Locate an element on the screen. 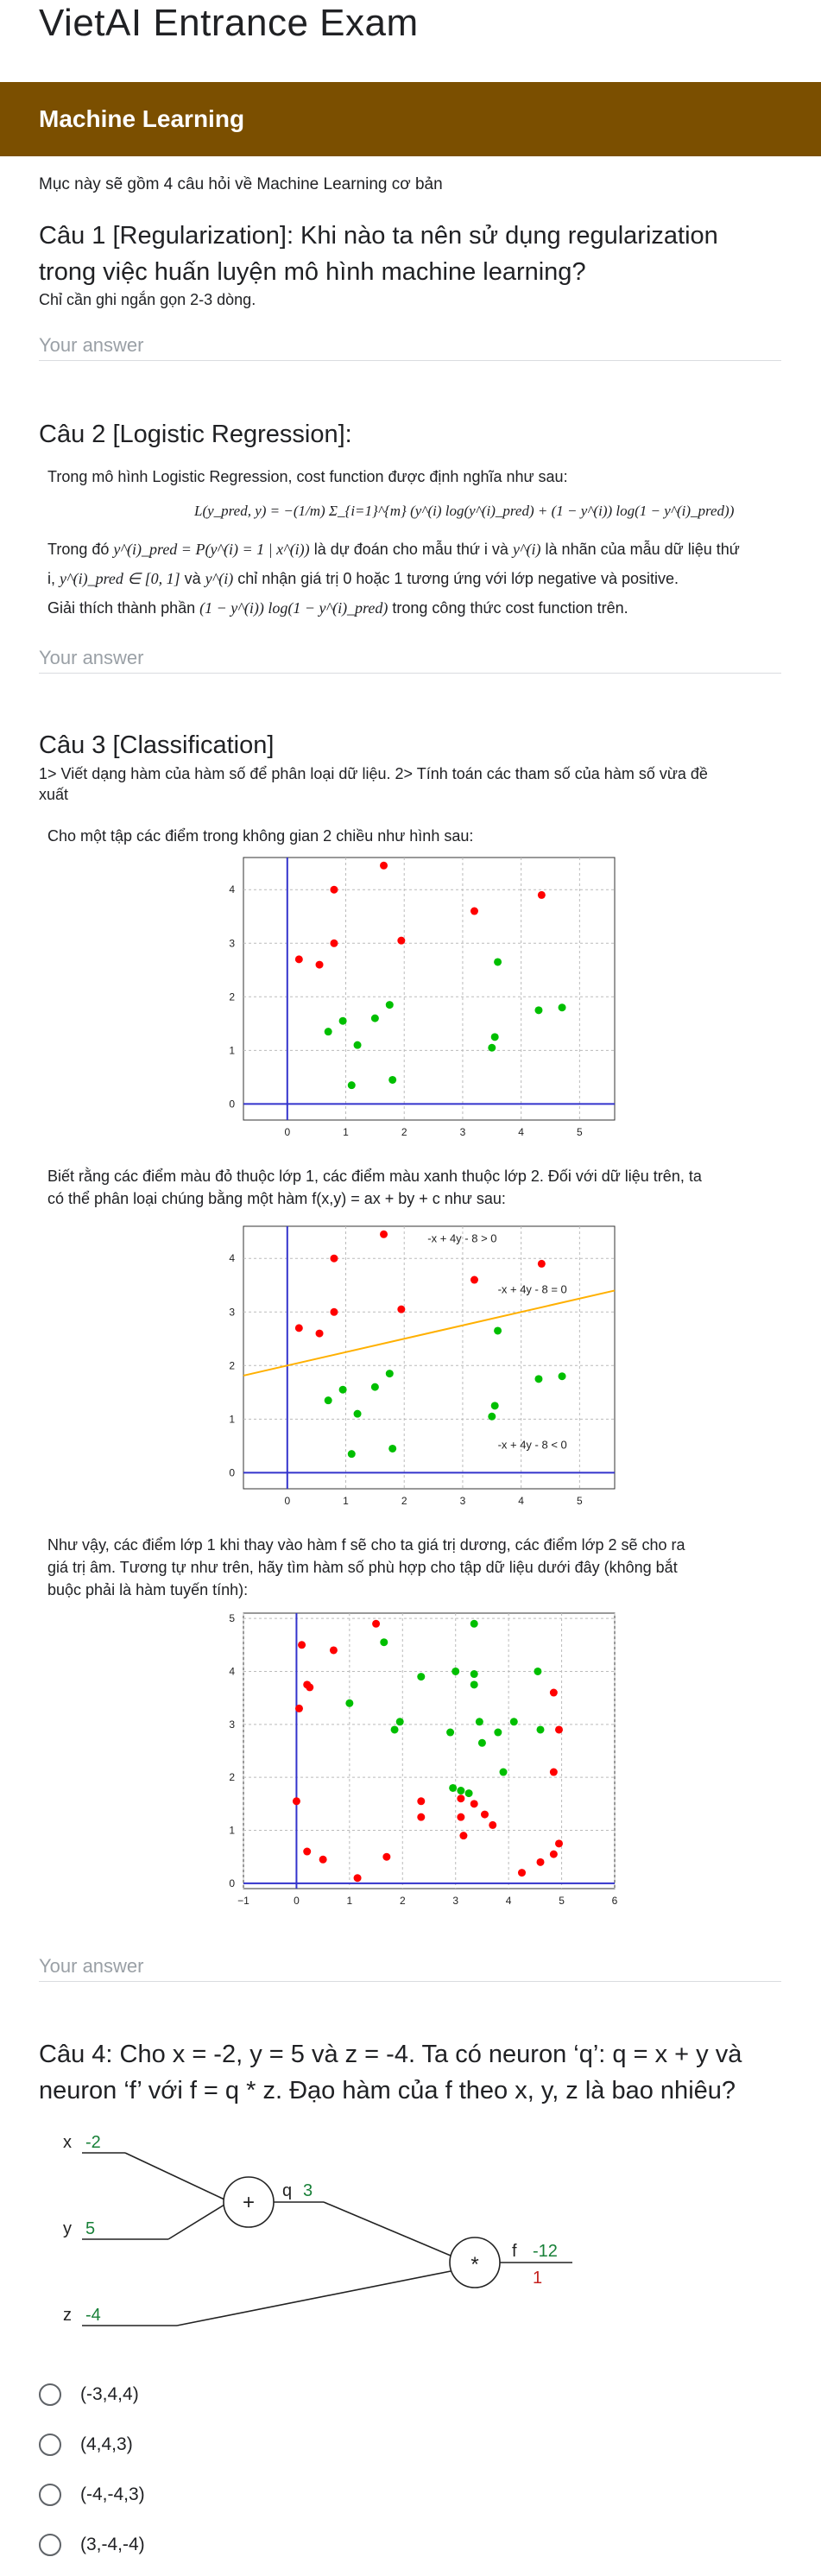 Image resolution: width=821 pixels, height=2576 pixels. multiply-gate-symbol: * is located at coordinates (474, 2264).